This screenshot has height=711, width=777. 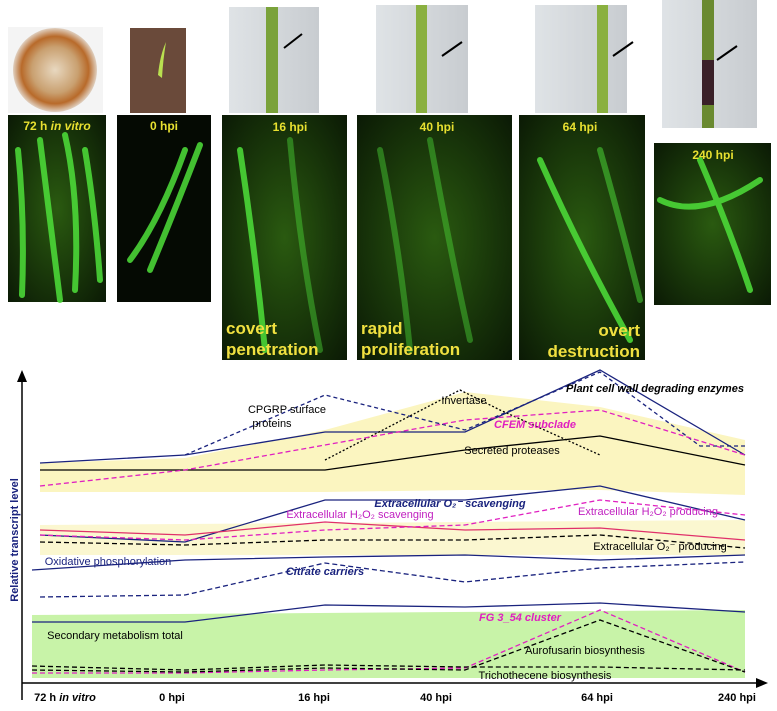 I want to click on annotation: Extracellular H₂O₂ scavenging, so click(x=359, y=515).